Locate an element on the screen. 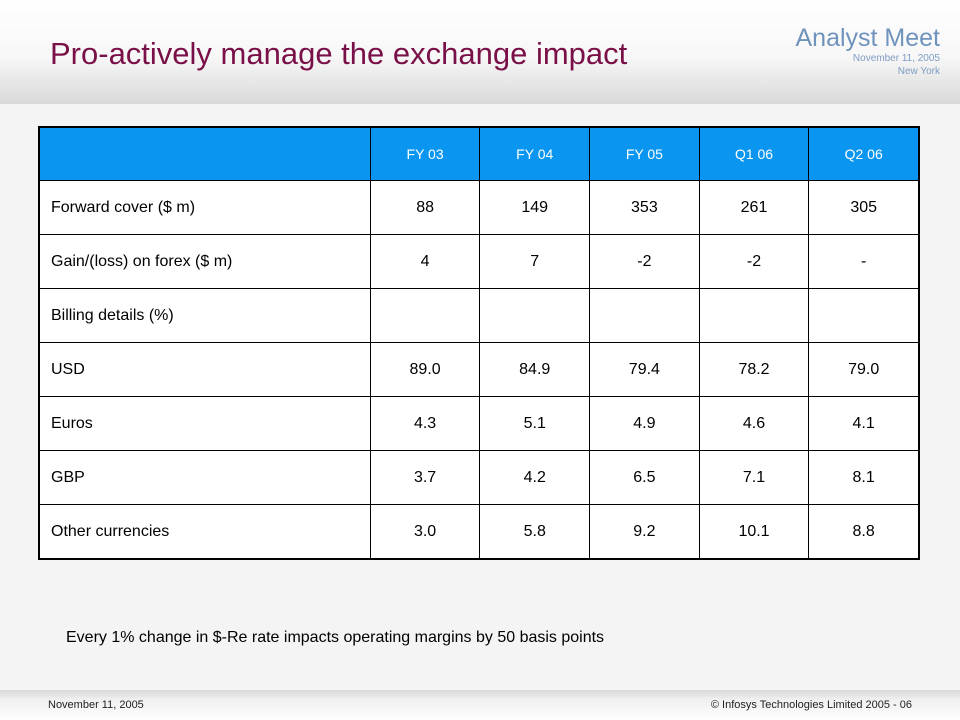  table-cell: 4.1 is located at coordinates (864, 423).